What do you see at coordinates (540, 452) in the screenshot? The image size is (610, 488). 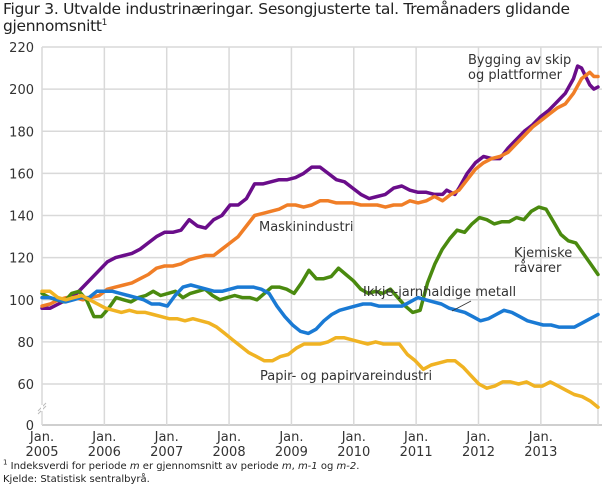 I see `x-tick-label: 2013` at bounding box center [540, 452].